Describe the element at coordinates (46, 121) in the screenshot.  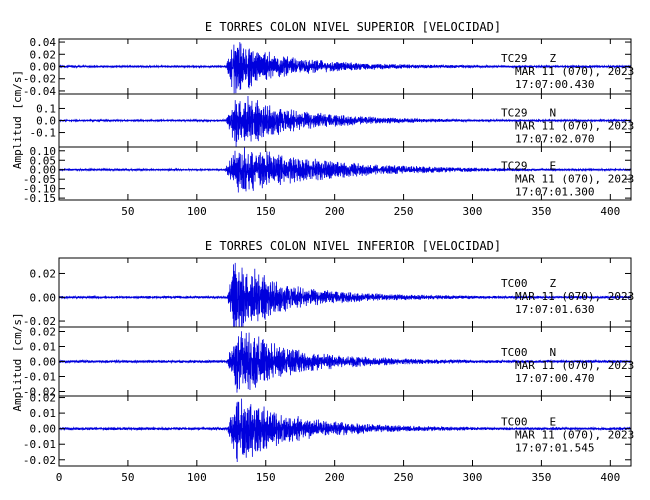
I see `y-tick-label: 0.0` at that location.